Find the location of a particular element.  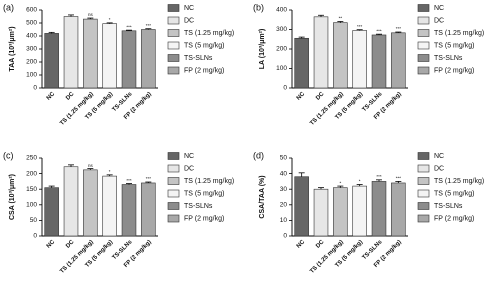

y-axis-label: CSA (10³/μm²) is located at coordinates (12, 197).